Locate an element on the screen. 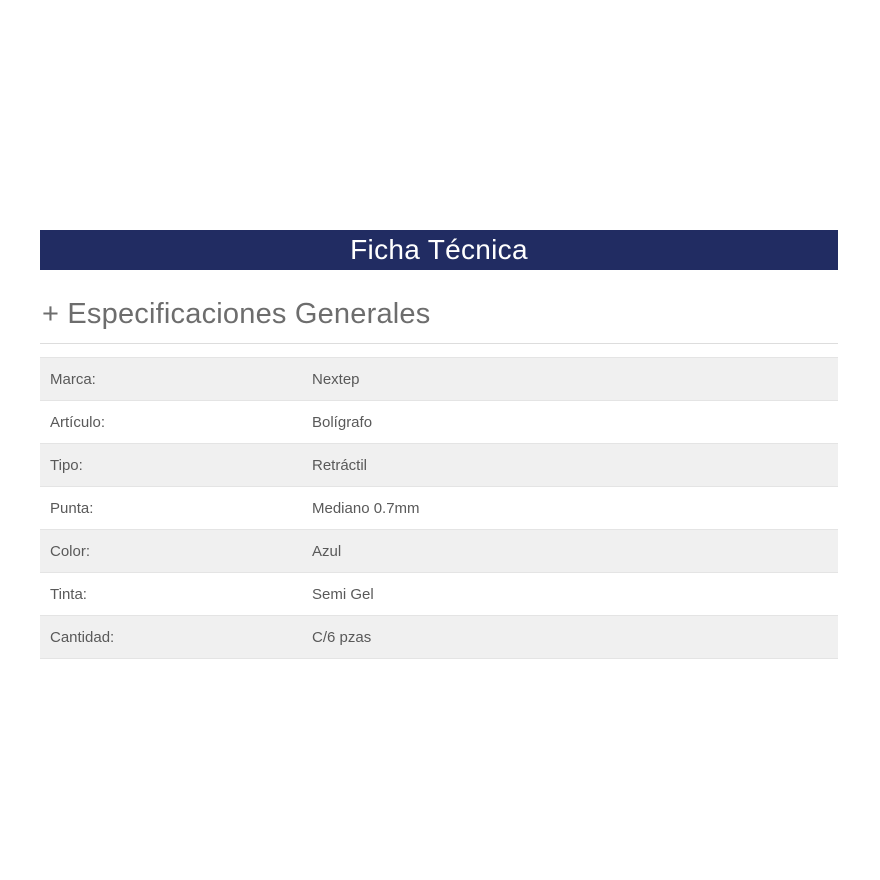 The height and width of the screenshot is (880, 880). spec-value-articulo: Bolígrafo is located at coordinates (342, 422).